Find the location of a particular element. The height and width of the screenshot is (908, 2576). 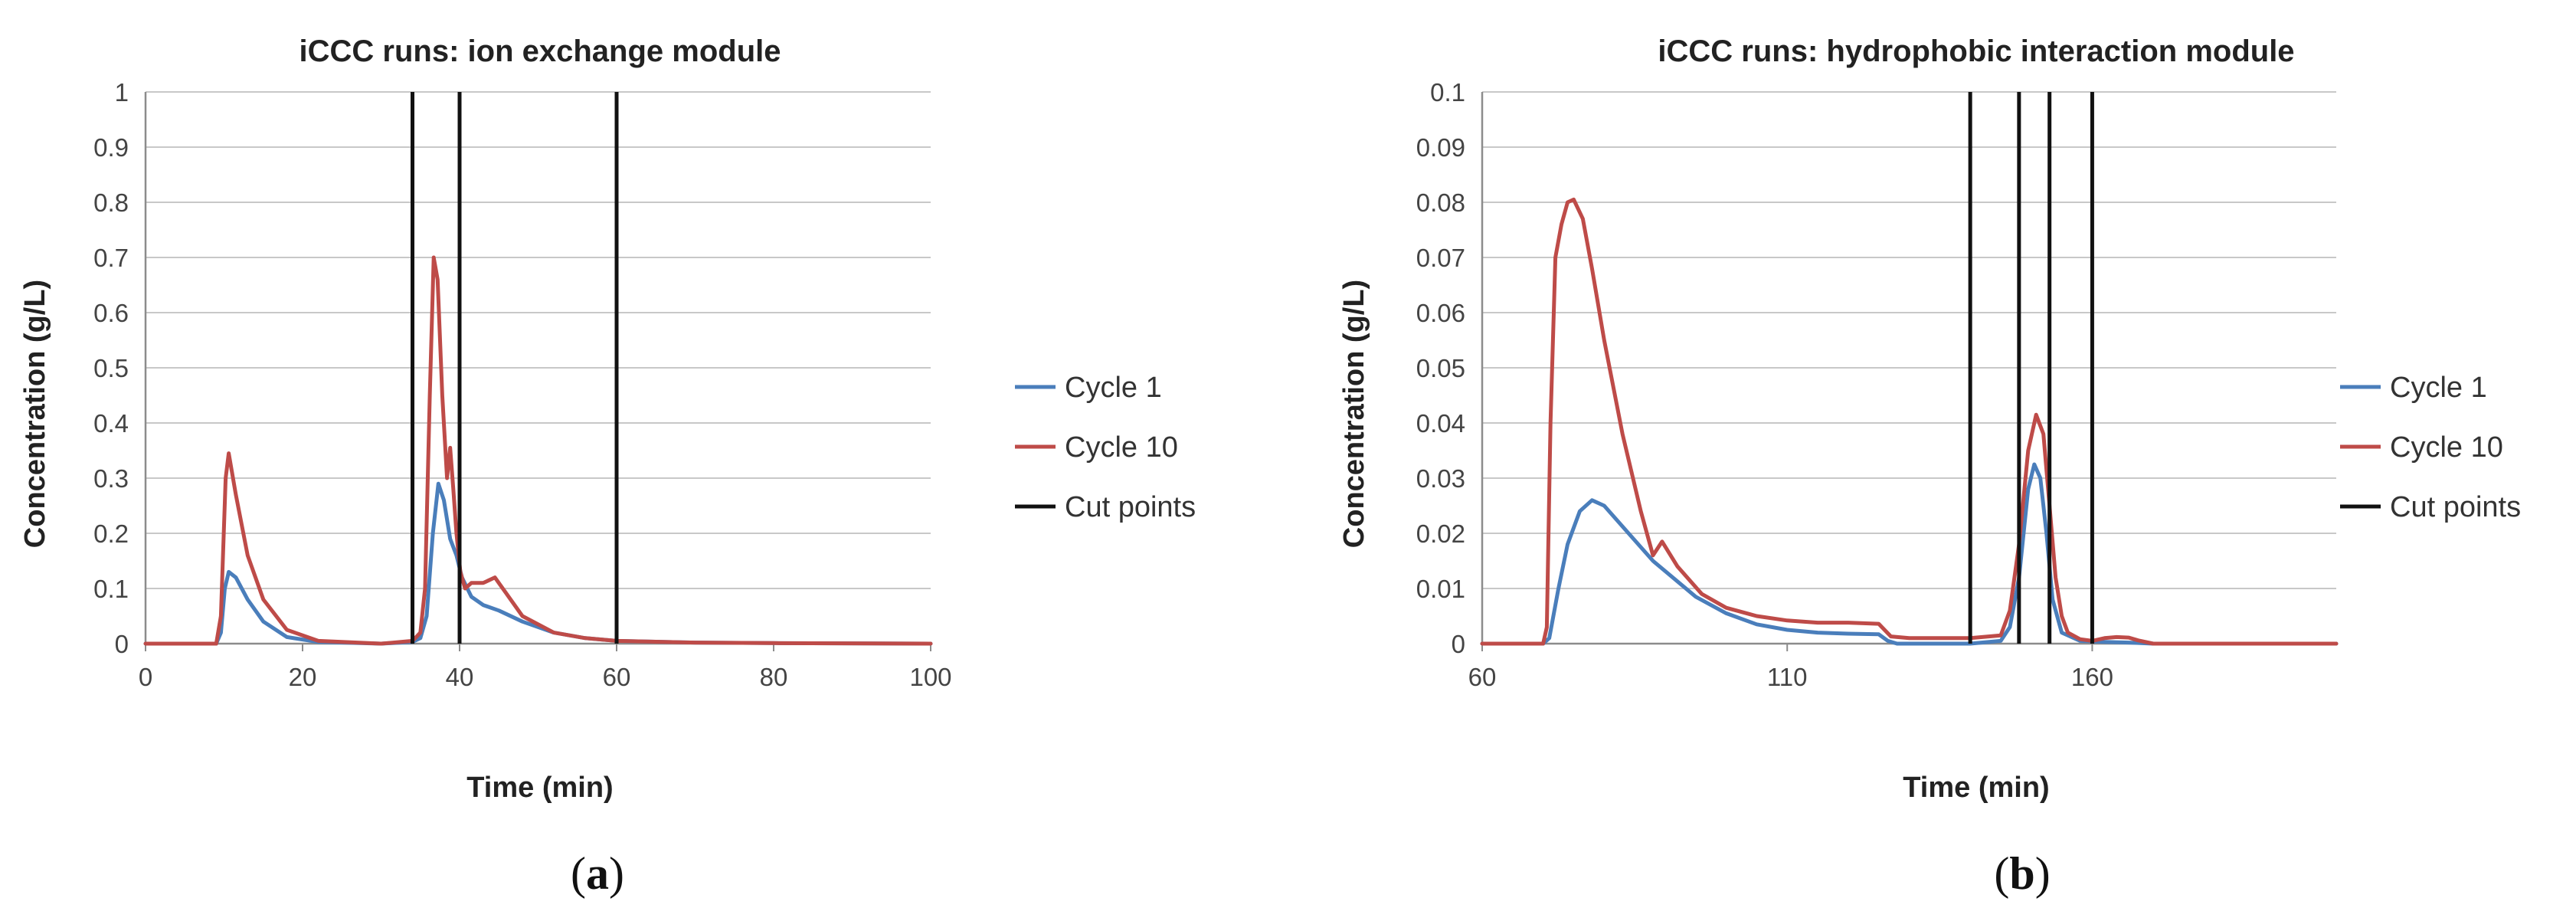

x-tick-label: 80 is located at coordinates (774, 677).